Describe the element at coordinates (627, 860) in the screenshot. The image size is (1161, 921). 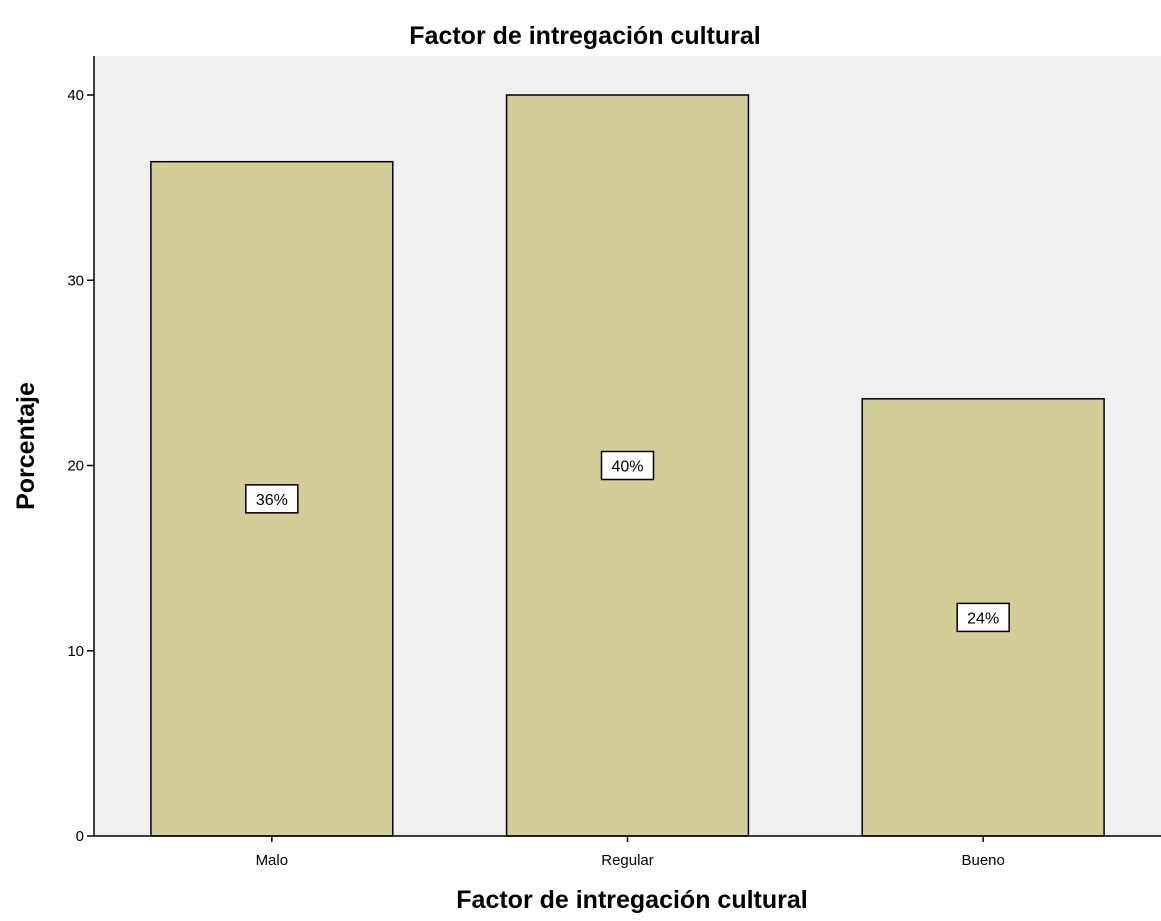
I see `x-tick-label-regular: Regular` at that location.